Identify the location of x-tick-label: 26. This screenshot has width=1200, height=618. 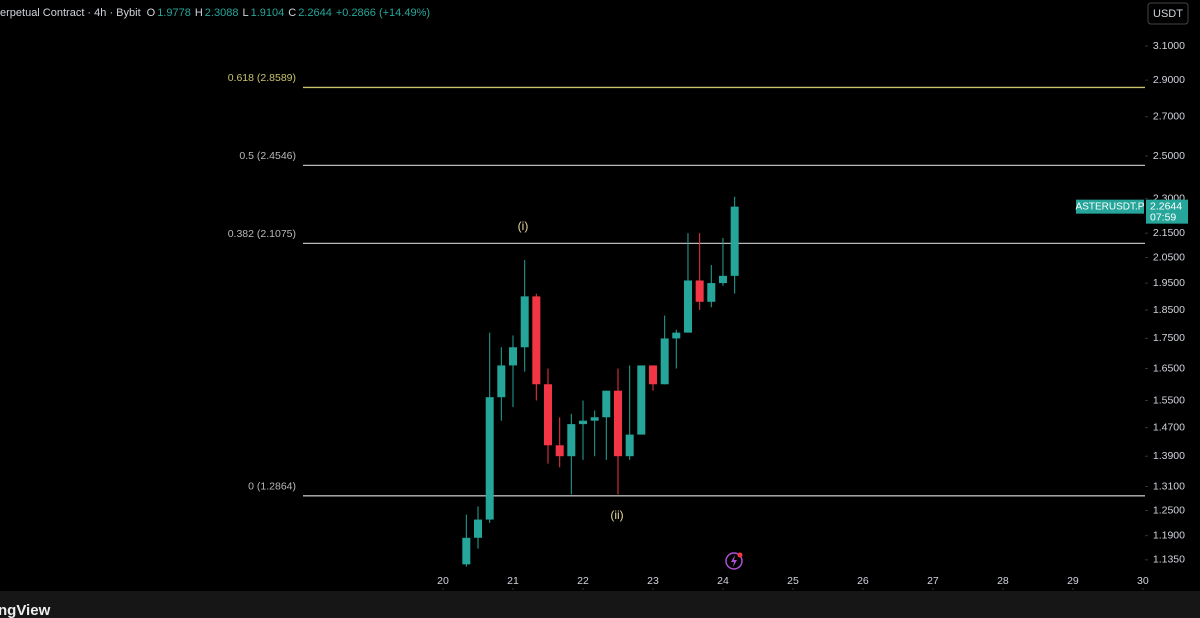
(863, 581).